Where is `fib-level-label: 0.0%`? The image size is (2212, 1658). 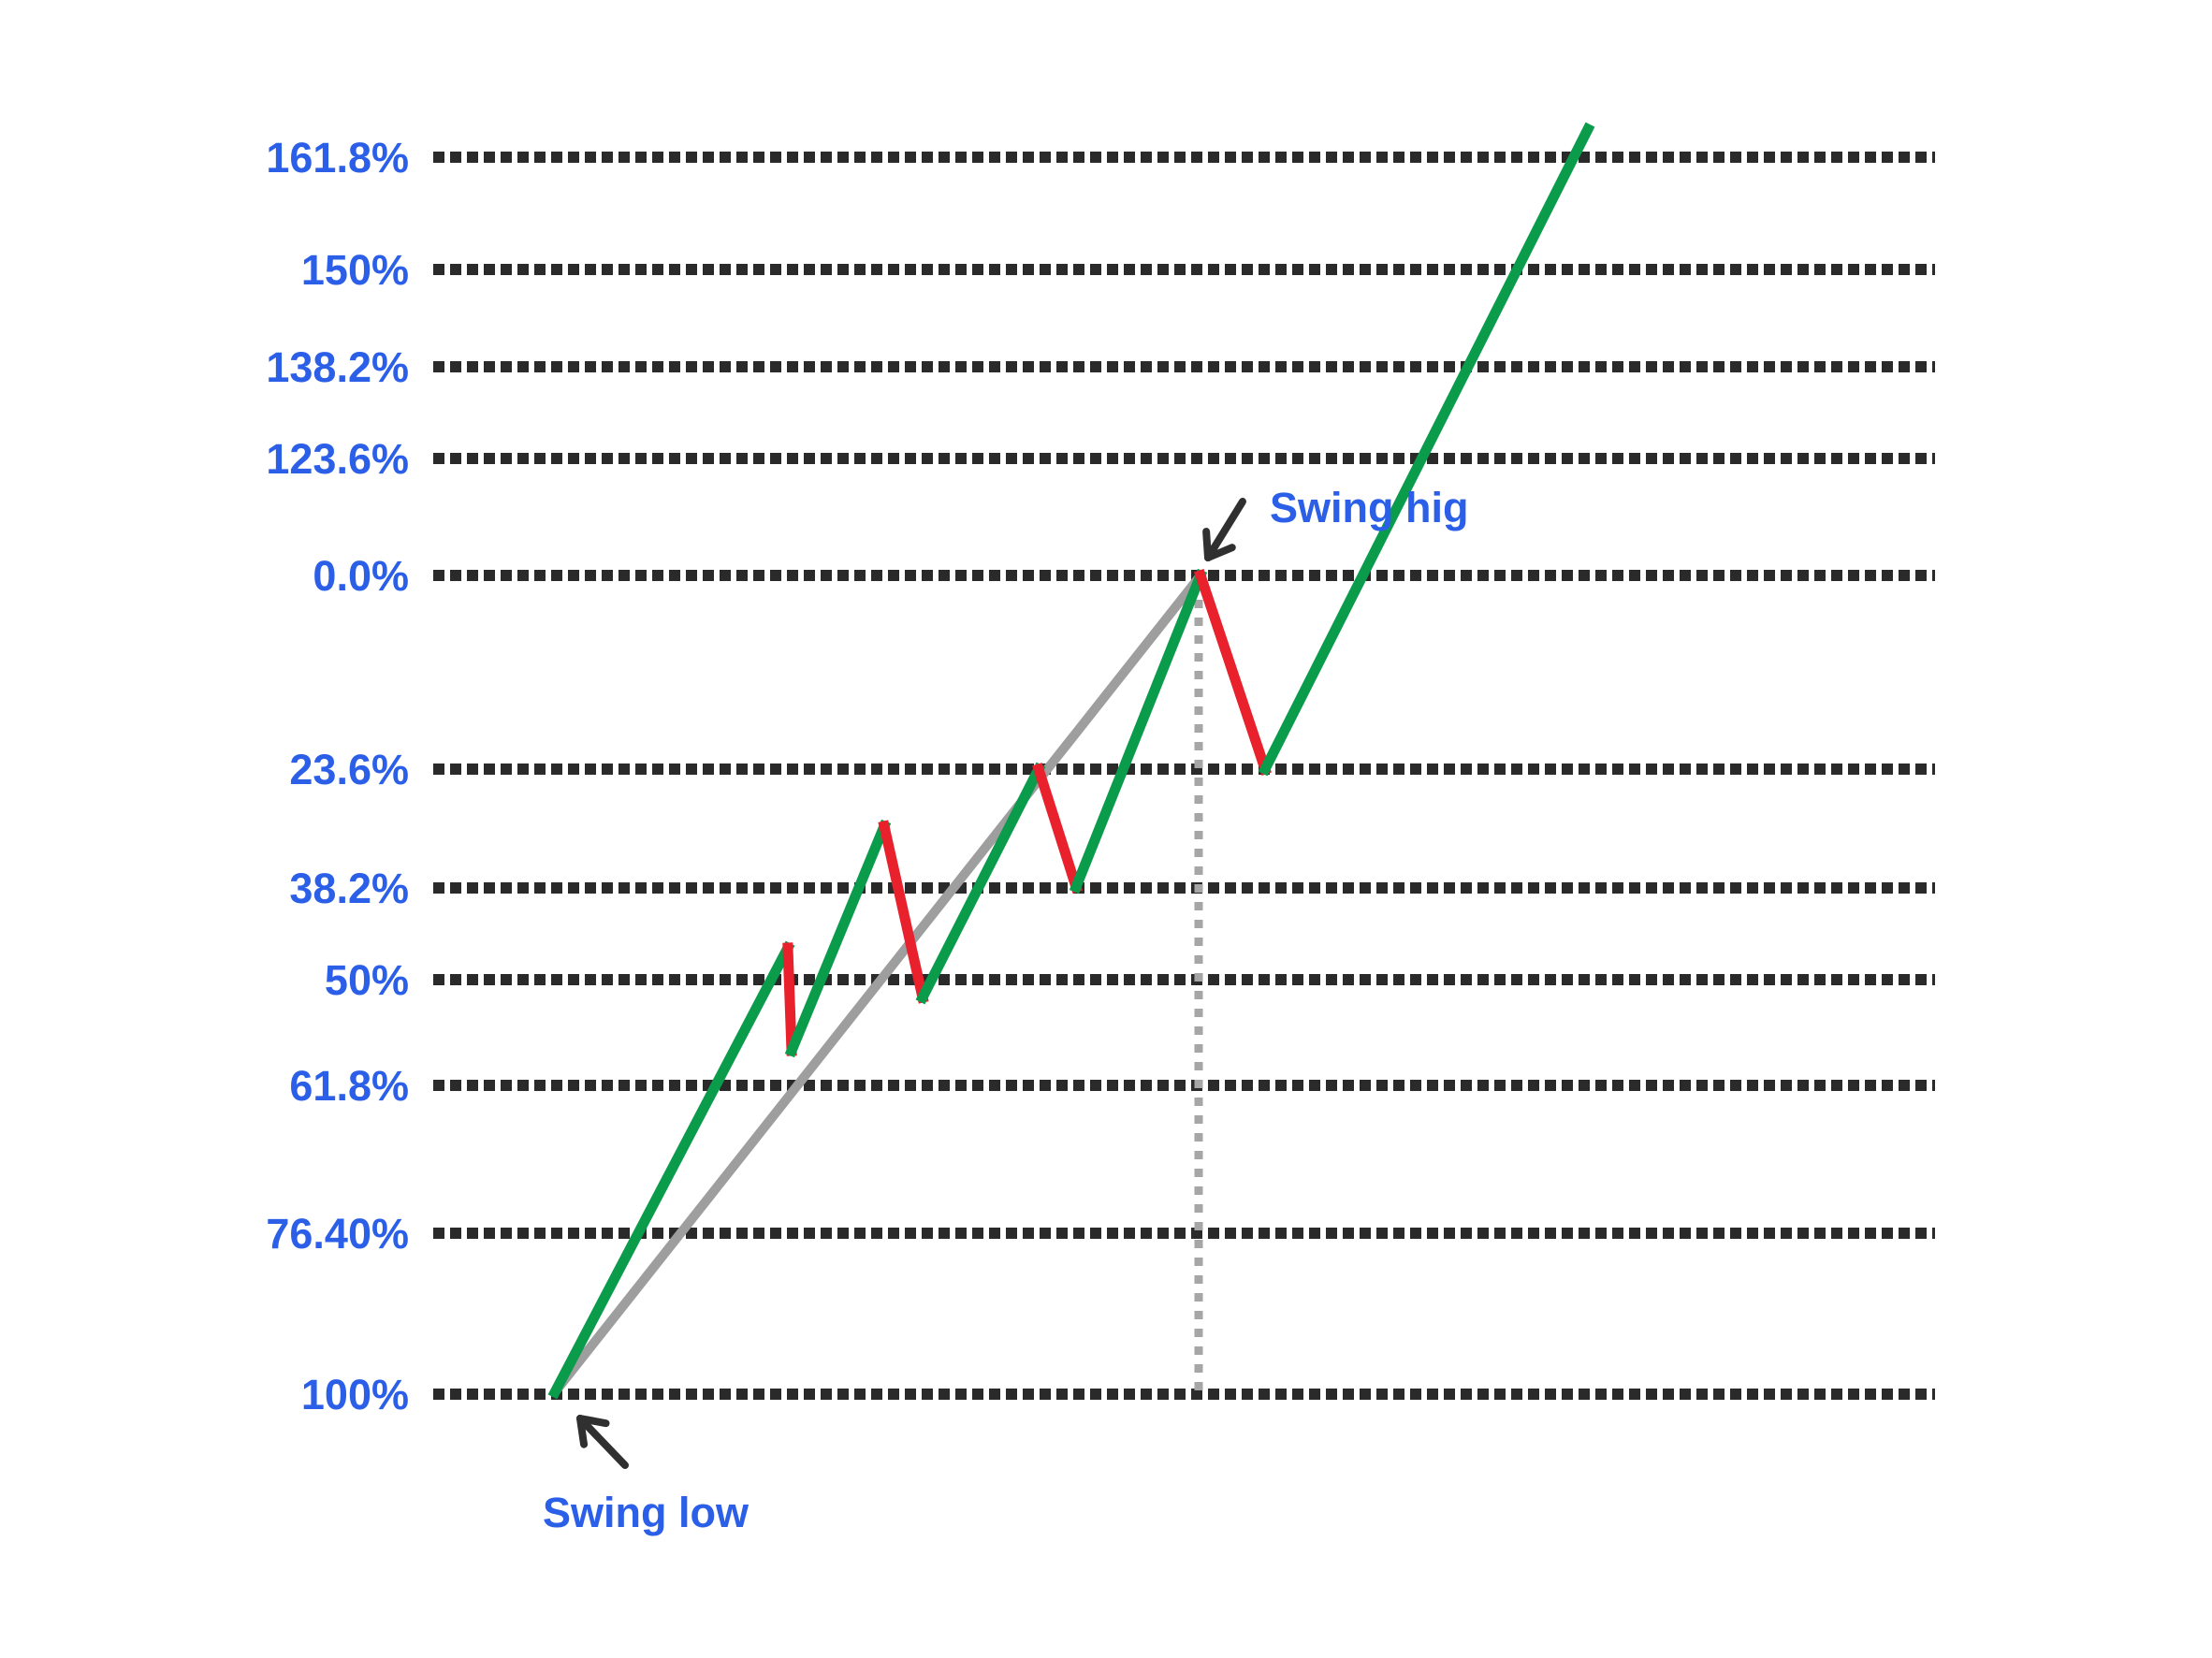 fib-level-label: 0.0% is located at coordinates (361, 576).